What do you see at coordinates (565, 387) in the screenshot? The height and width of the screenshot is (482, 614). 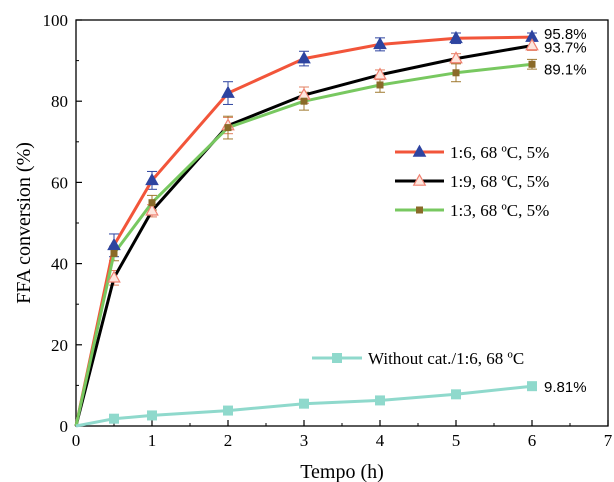 I see `end-value-label: 9.81%` at bounding box center [565, 387].